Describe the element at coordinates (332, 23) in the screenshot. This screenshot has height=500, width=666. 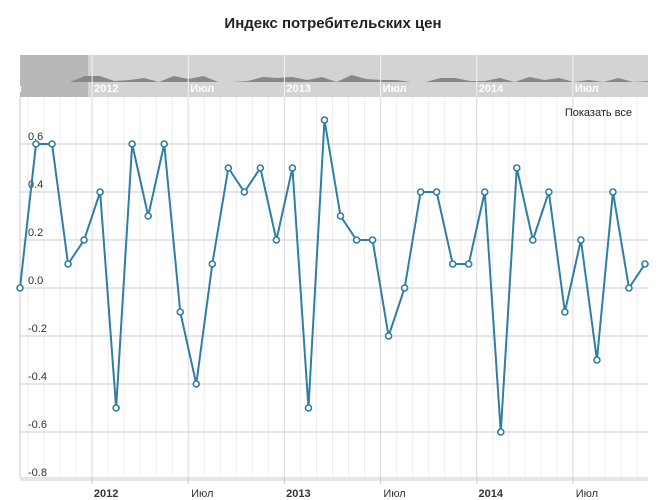
I see `chart-title: Индекс потребительских цен` at that location.